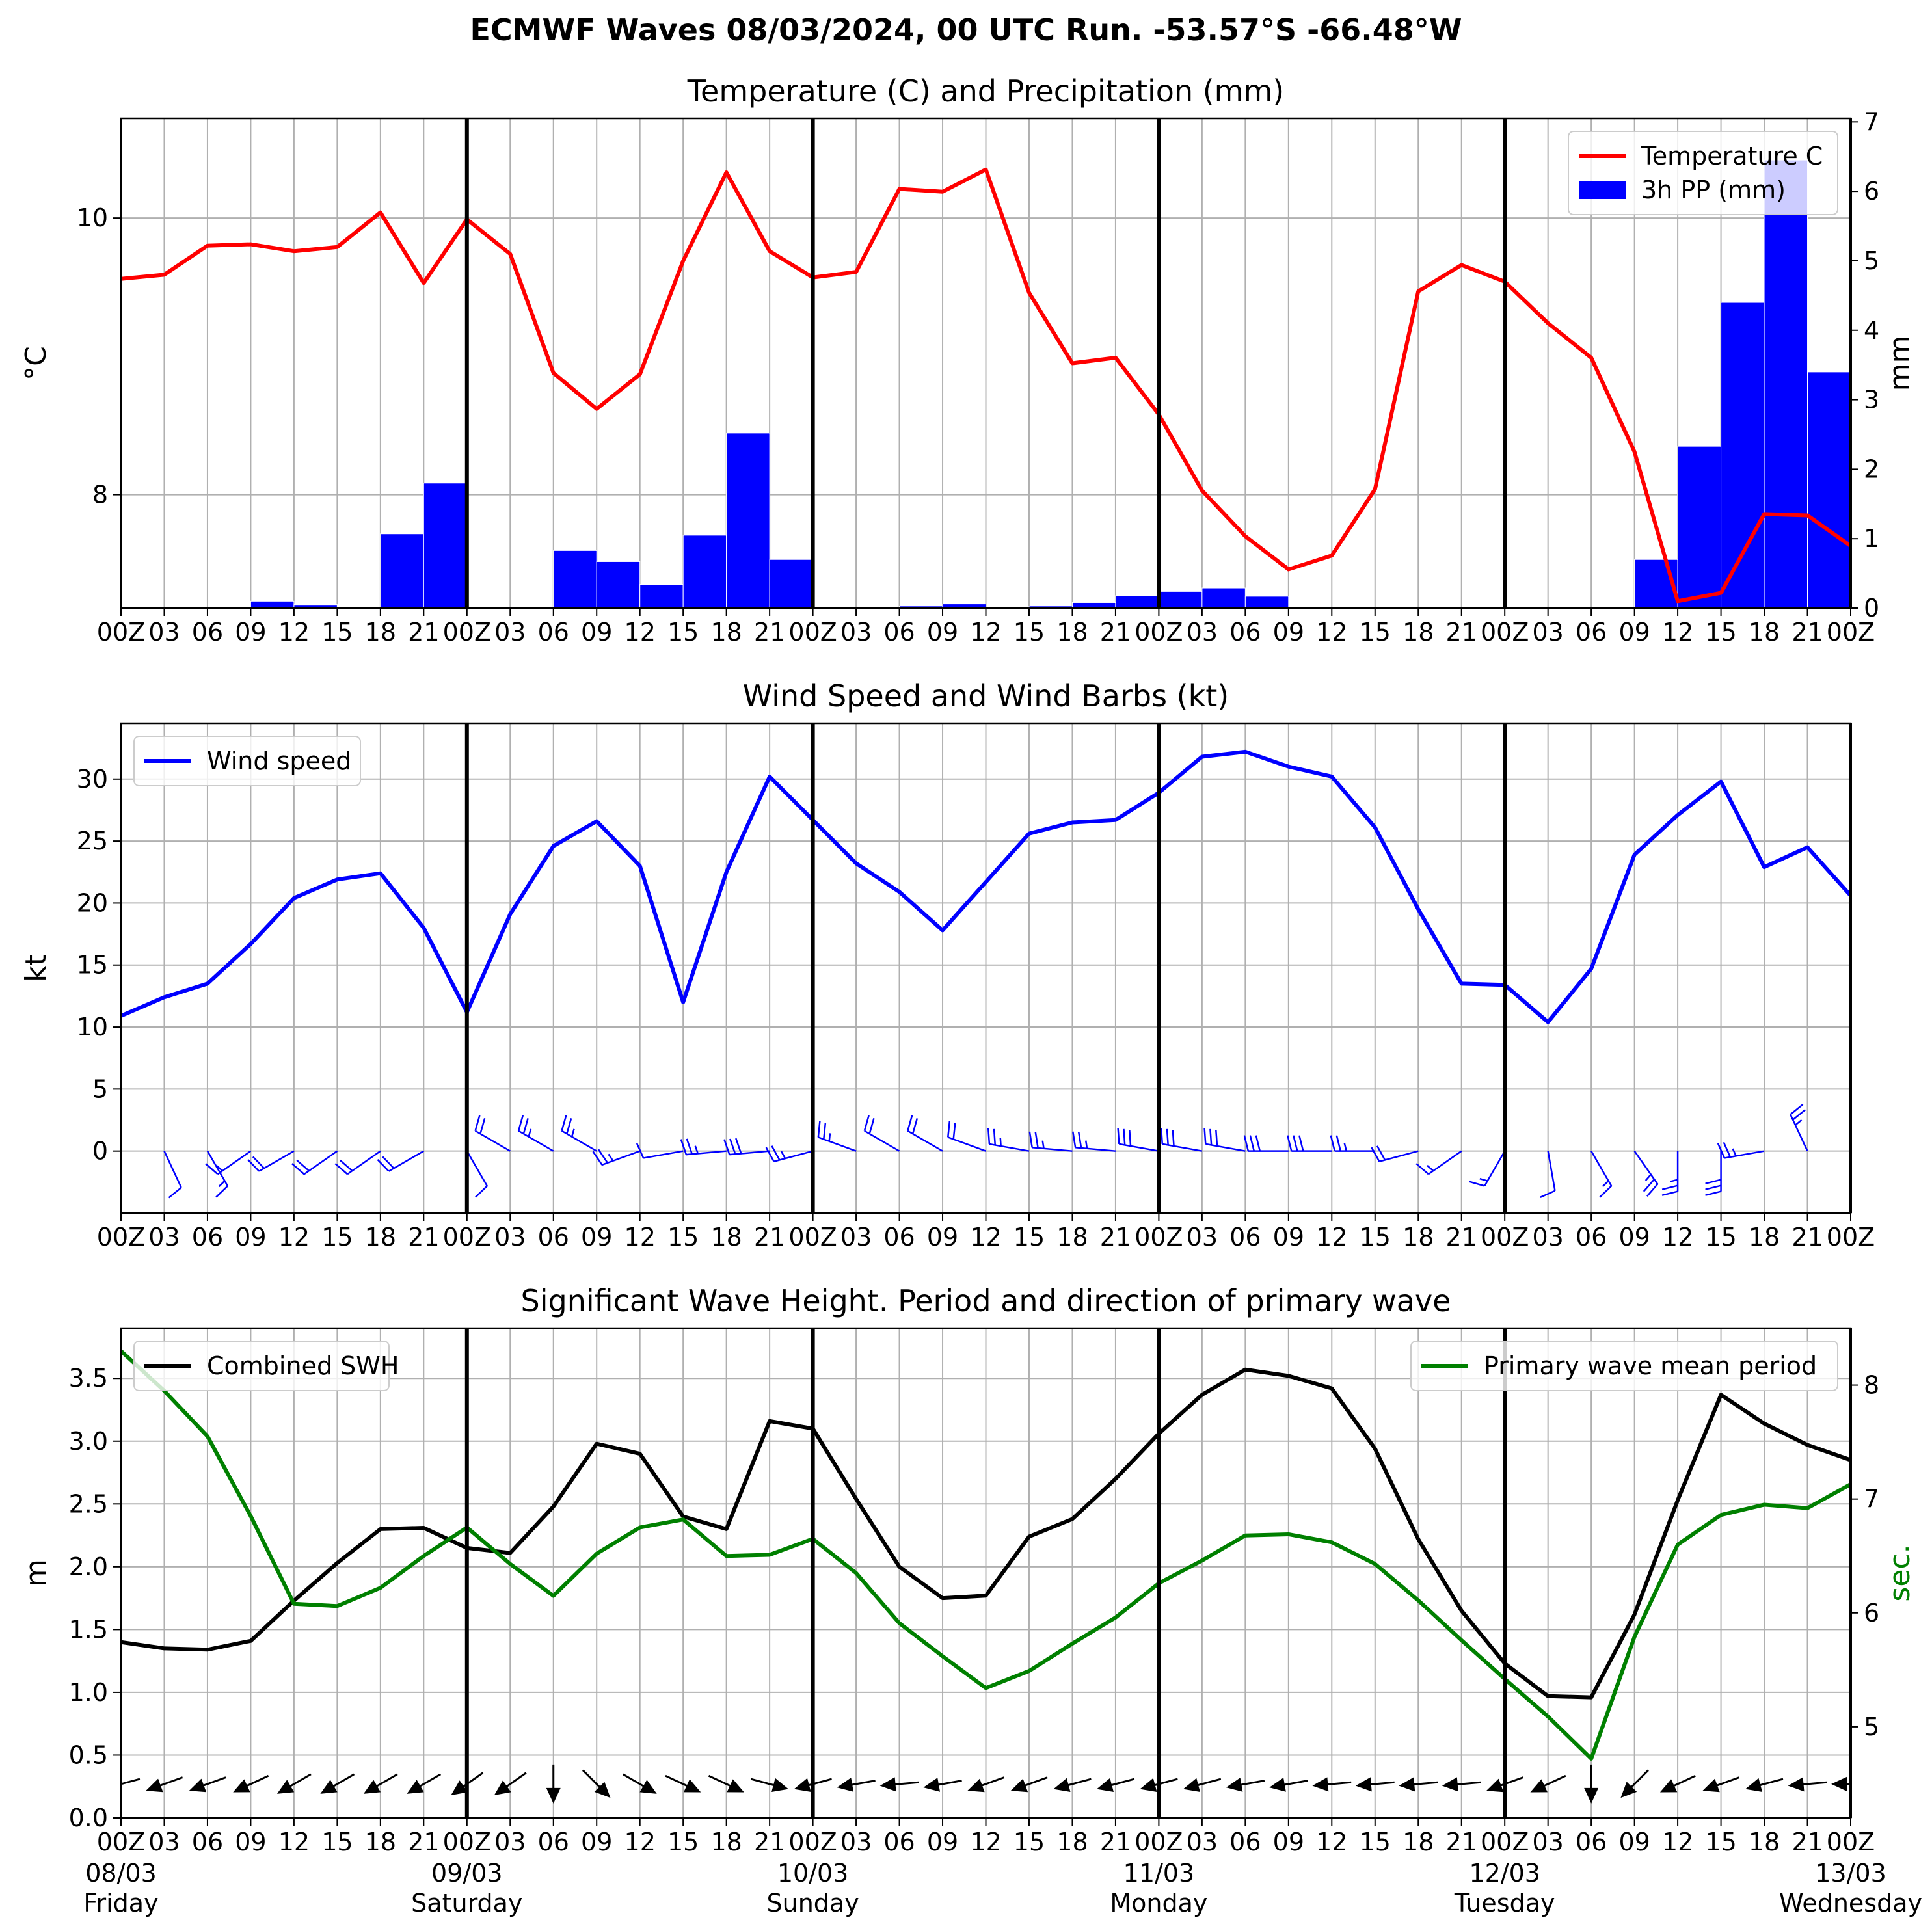  What do you see at coordinates (88, 1503) in the screenshot?
I see `y-tick-label: 2.5` at bounding box center [88, 1503].